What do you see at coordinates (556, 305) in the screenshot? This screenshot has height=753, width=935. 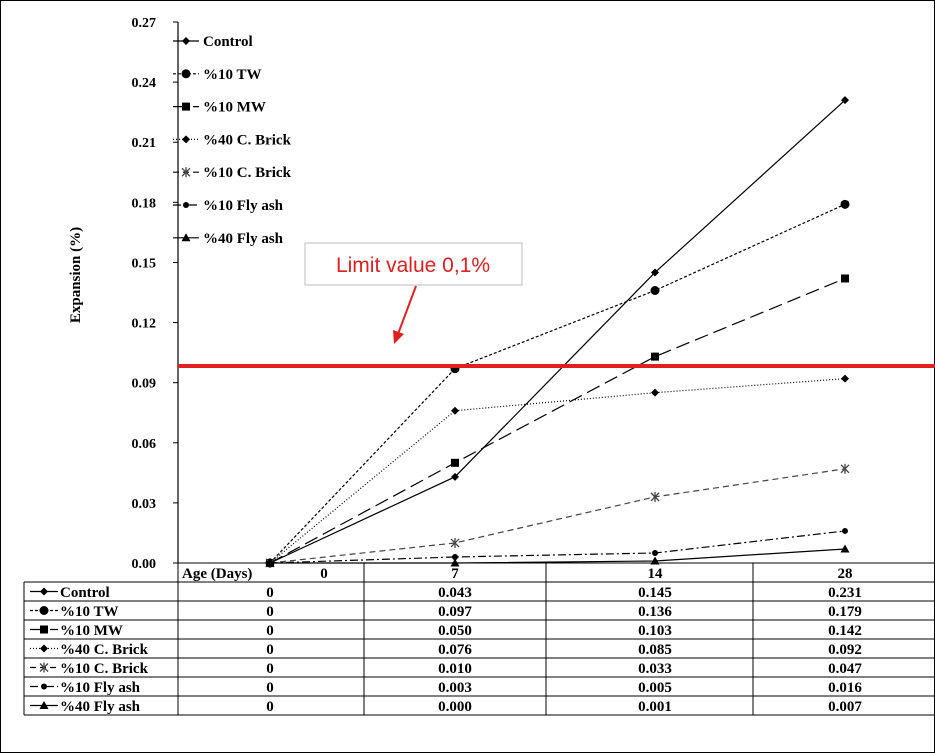 I see `limit-line-group: Limit value 0,1%` at bounding box center [556, 305].